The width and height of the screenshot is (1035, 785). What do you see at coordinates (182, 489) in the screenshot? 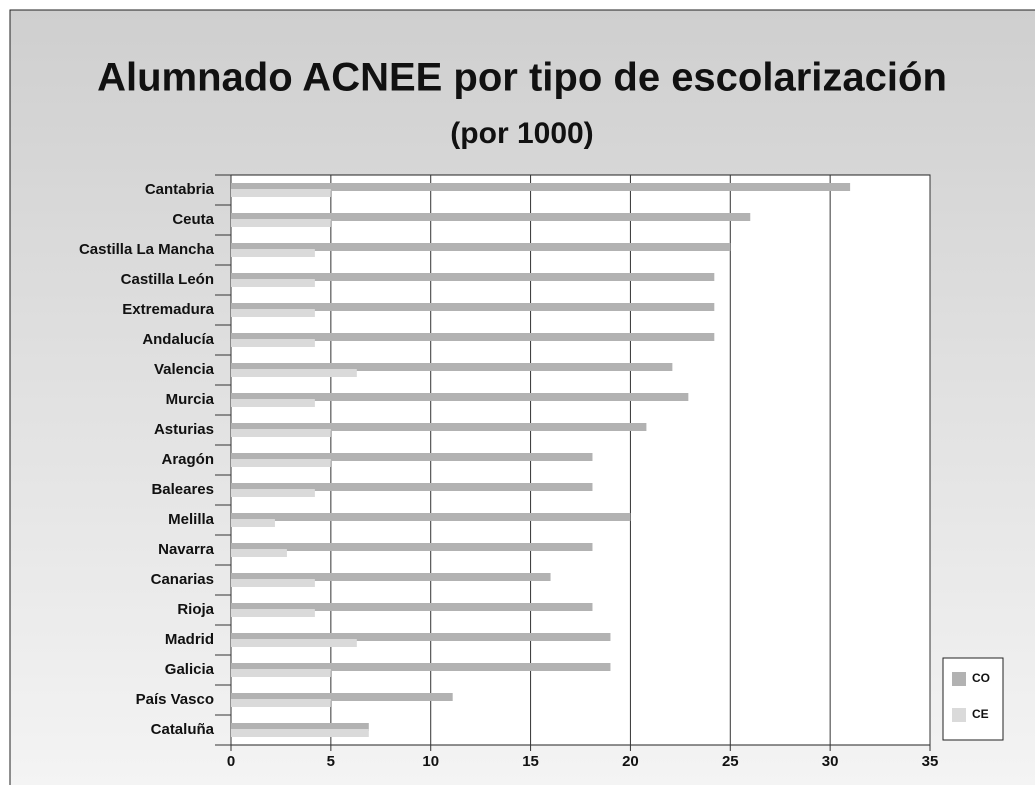
I see `y-tick-label: Baleares` at bounding box center [182, 489].